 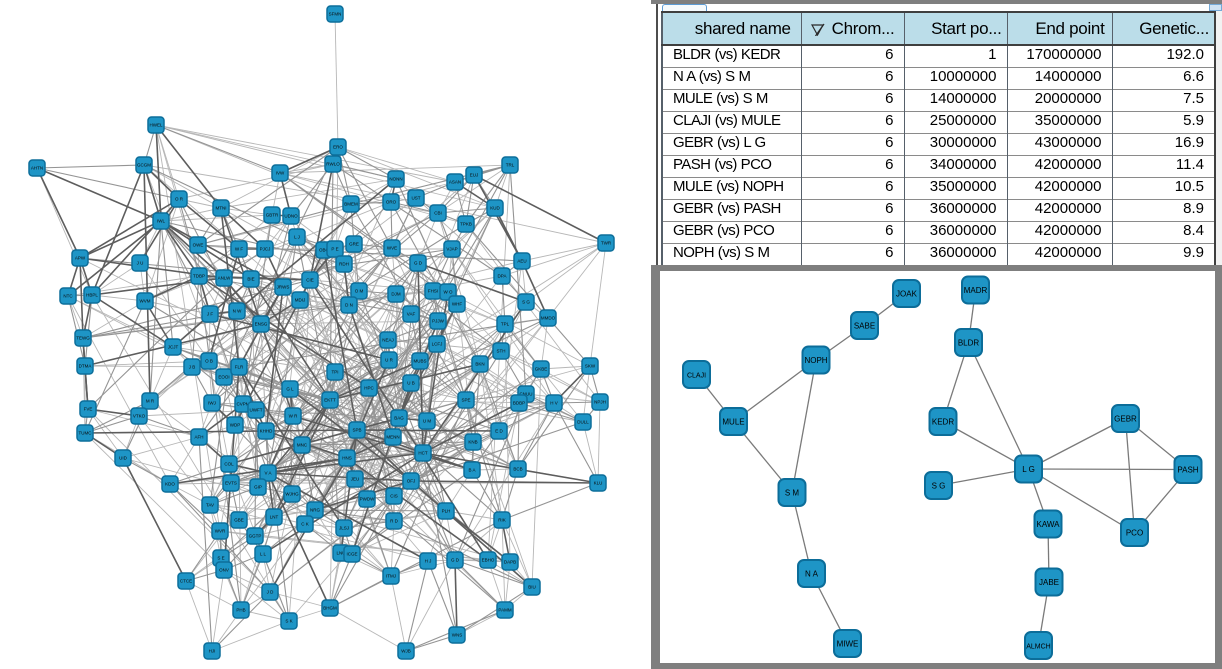 I want to click on svg-text: EOOI, so click(x=223, y=377).